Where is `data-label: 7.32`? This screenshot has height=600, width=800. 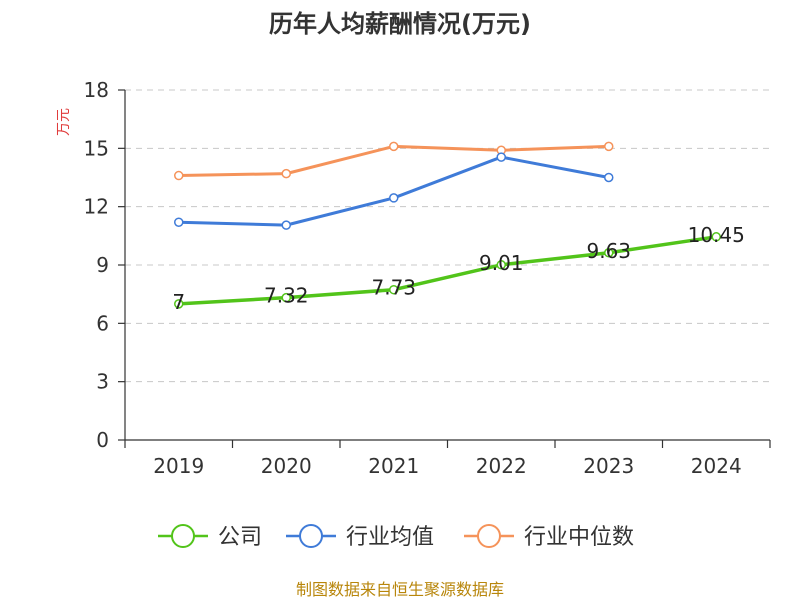
data-label: 7.32 is located at coordinates (286, 296).